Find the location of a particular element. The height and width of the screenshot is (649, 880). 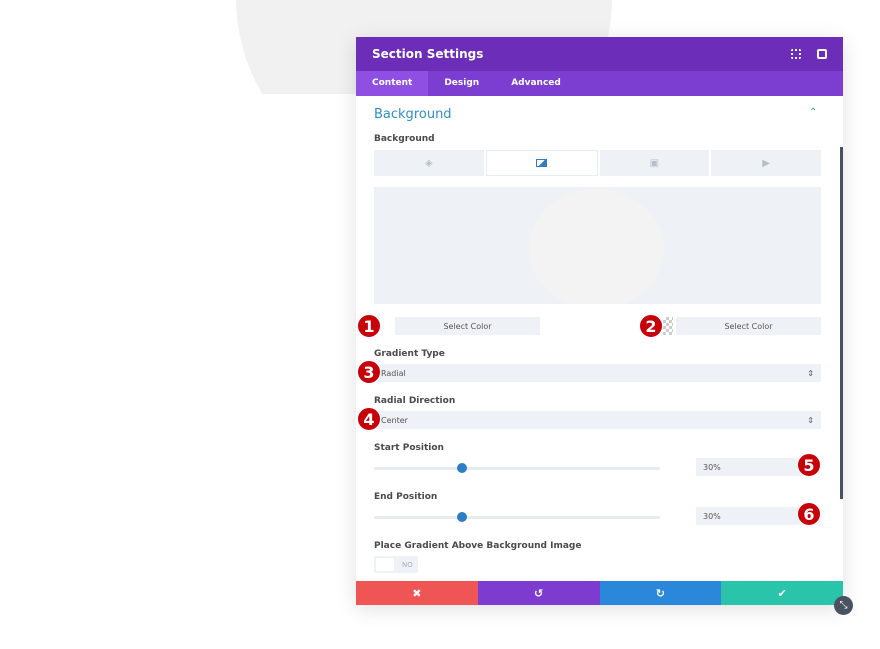

fullscreen-icon is located at coordinates (796, 54).